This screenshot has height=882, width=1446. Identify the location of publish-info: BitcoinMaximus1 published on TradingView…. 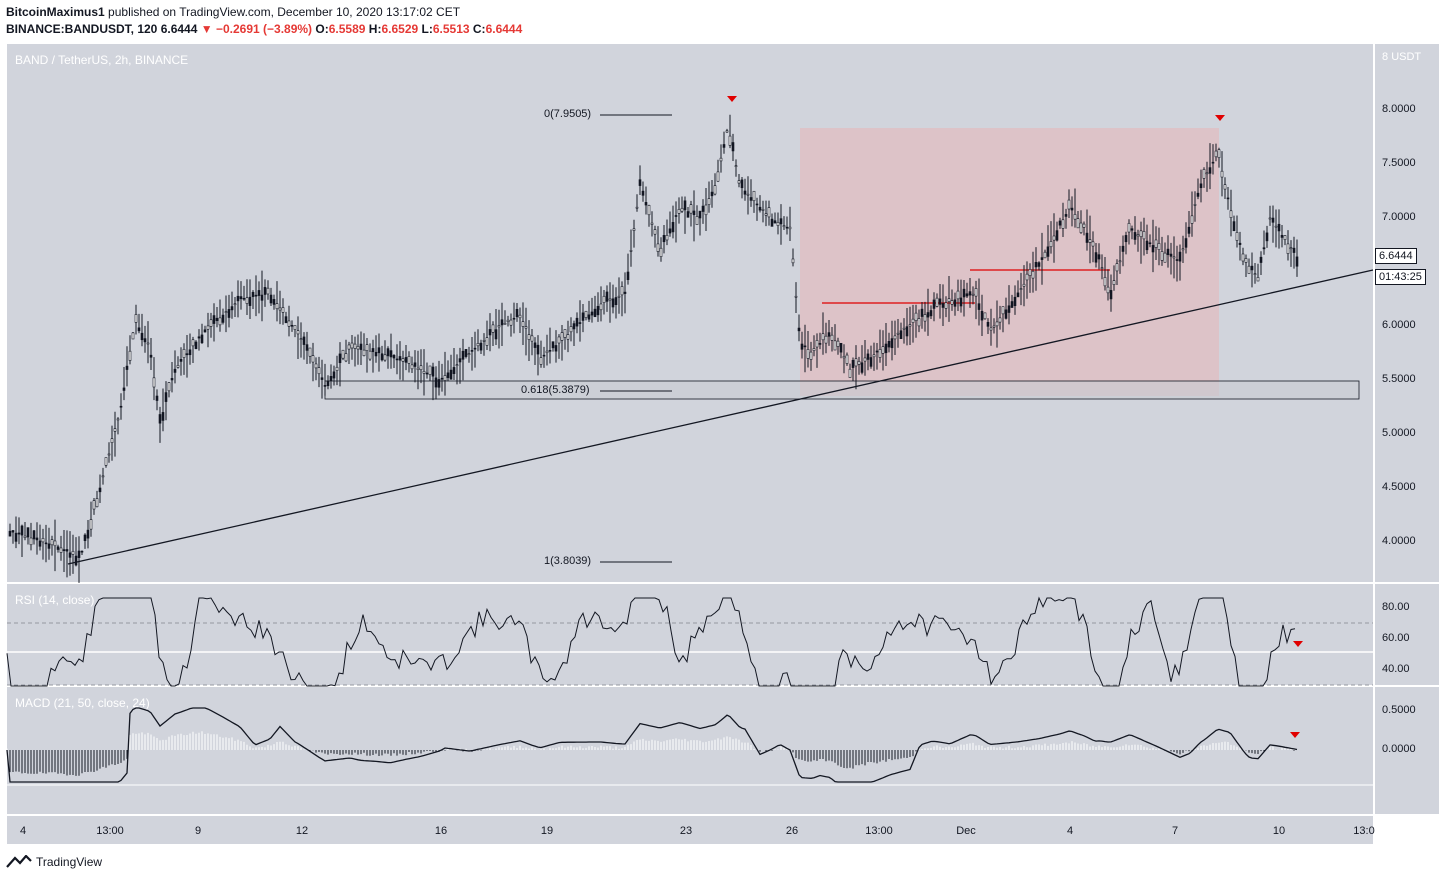
(233, 12).